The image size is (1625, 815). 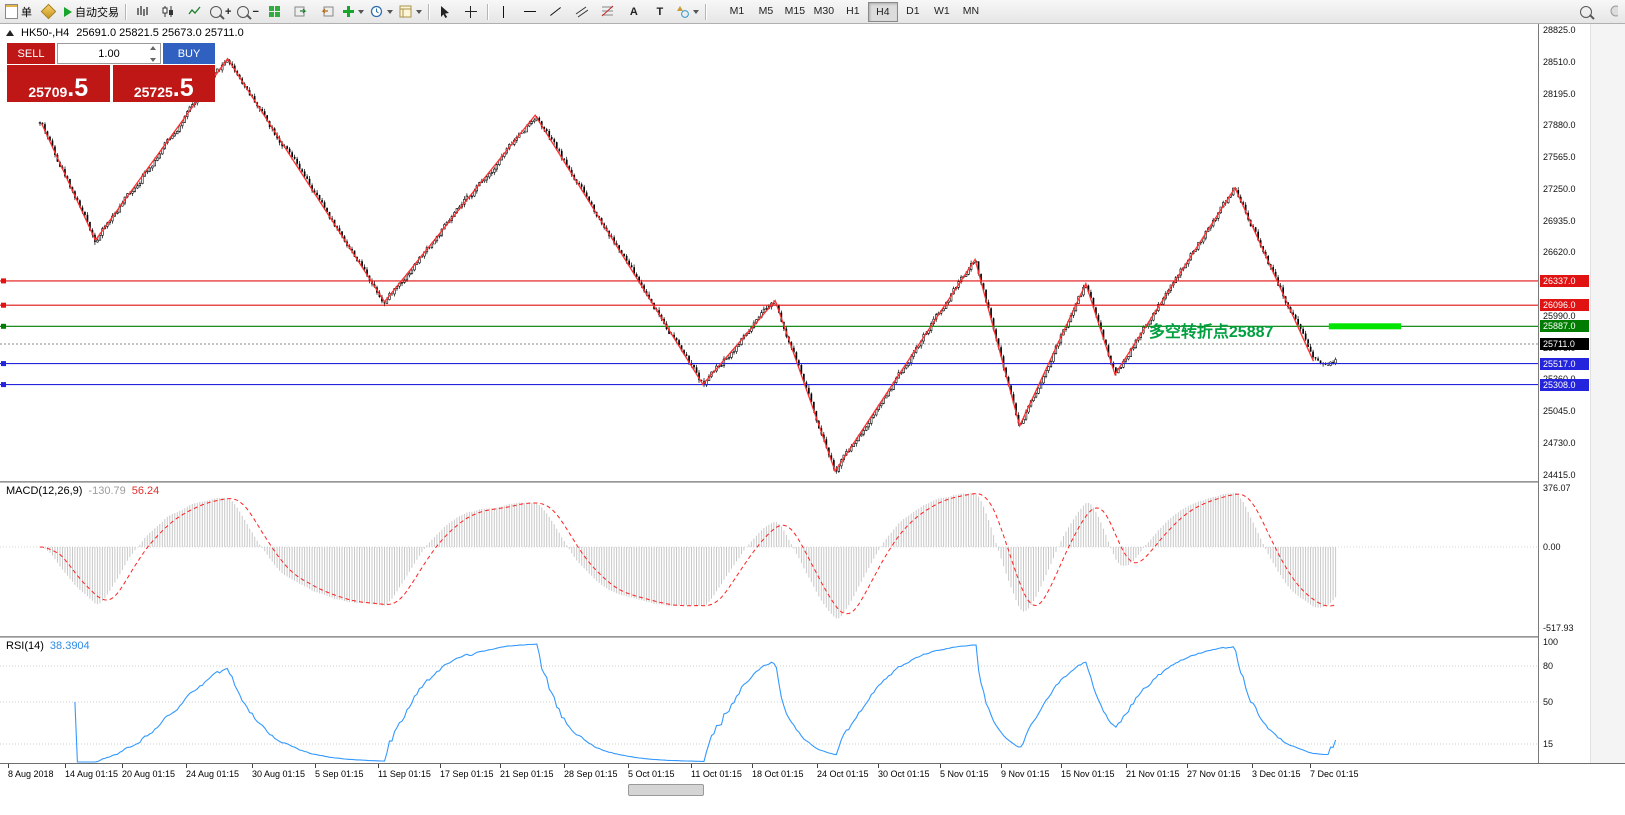 I want to click on cursor-icon, so click(x=445, y=12).